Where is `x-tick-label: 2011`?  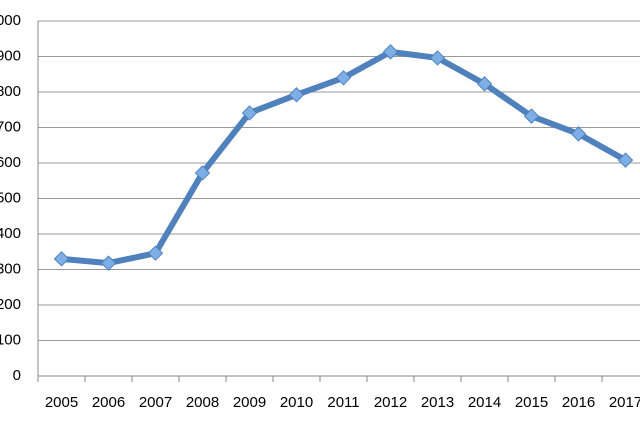 x-tick-label: 2011 is located at coordinates (343, 402).